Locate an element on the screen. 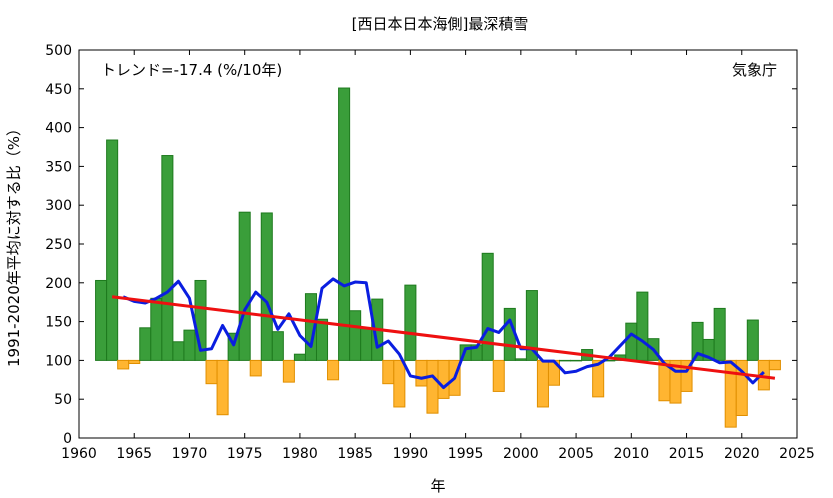 This screenshot has width=833, height=498. bar-1966 is located at coordinates (145, 344).